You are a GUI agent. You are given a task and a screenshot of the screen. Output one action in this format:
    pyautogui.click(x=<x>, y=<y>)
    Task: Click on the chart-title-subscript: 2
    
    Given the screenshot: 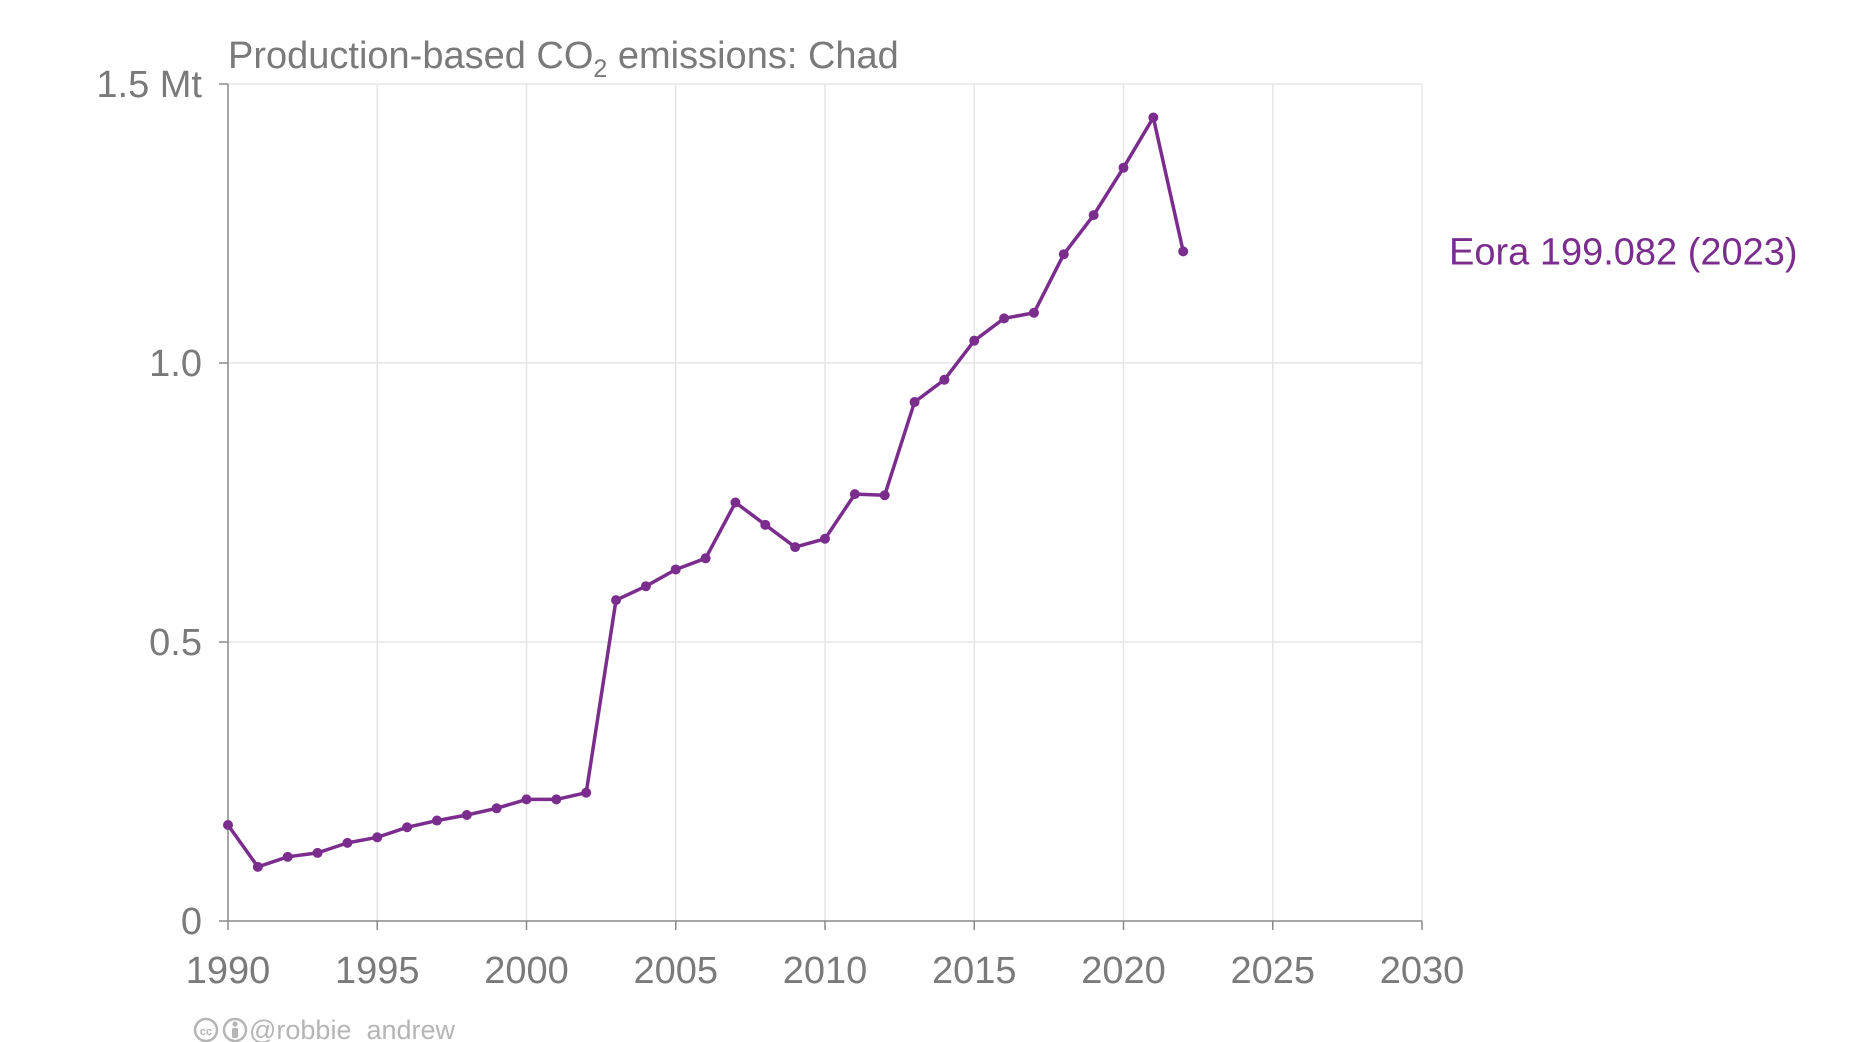 What is the action you would take?
    pyautogui.click(x=600, y=69)
    